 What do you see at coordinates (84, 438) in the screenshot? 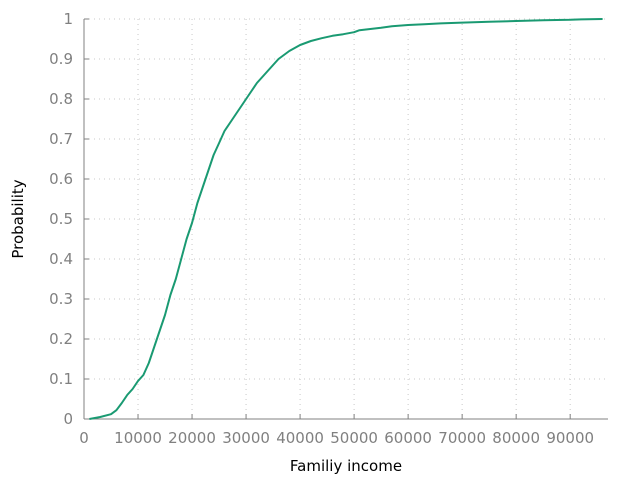
I see `x-tick-label: 0` at bounding box center [84, 438].